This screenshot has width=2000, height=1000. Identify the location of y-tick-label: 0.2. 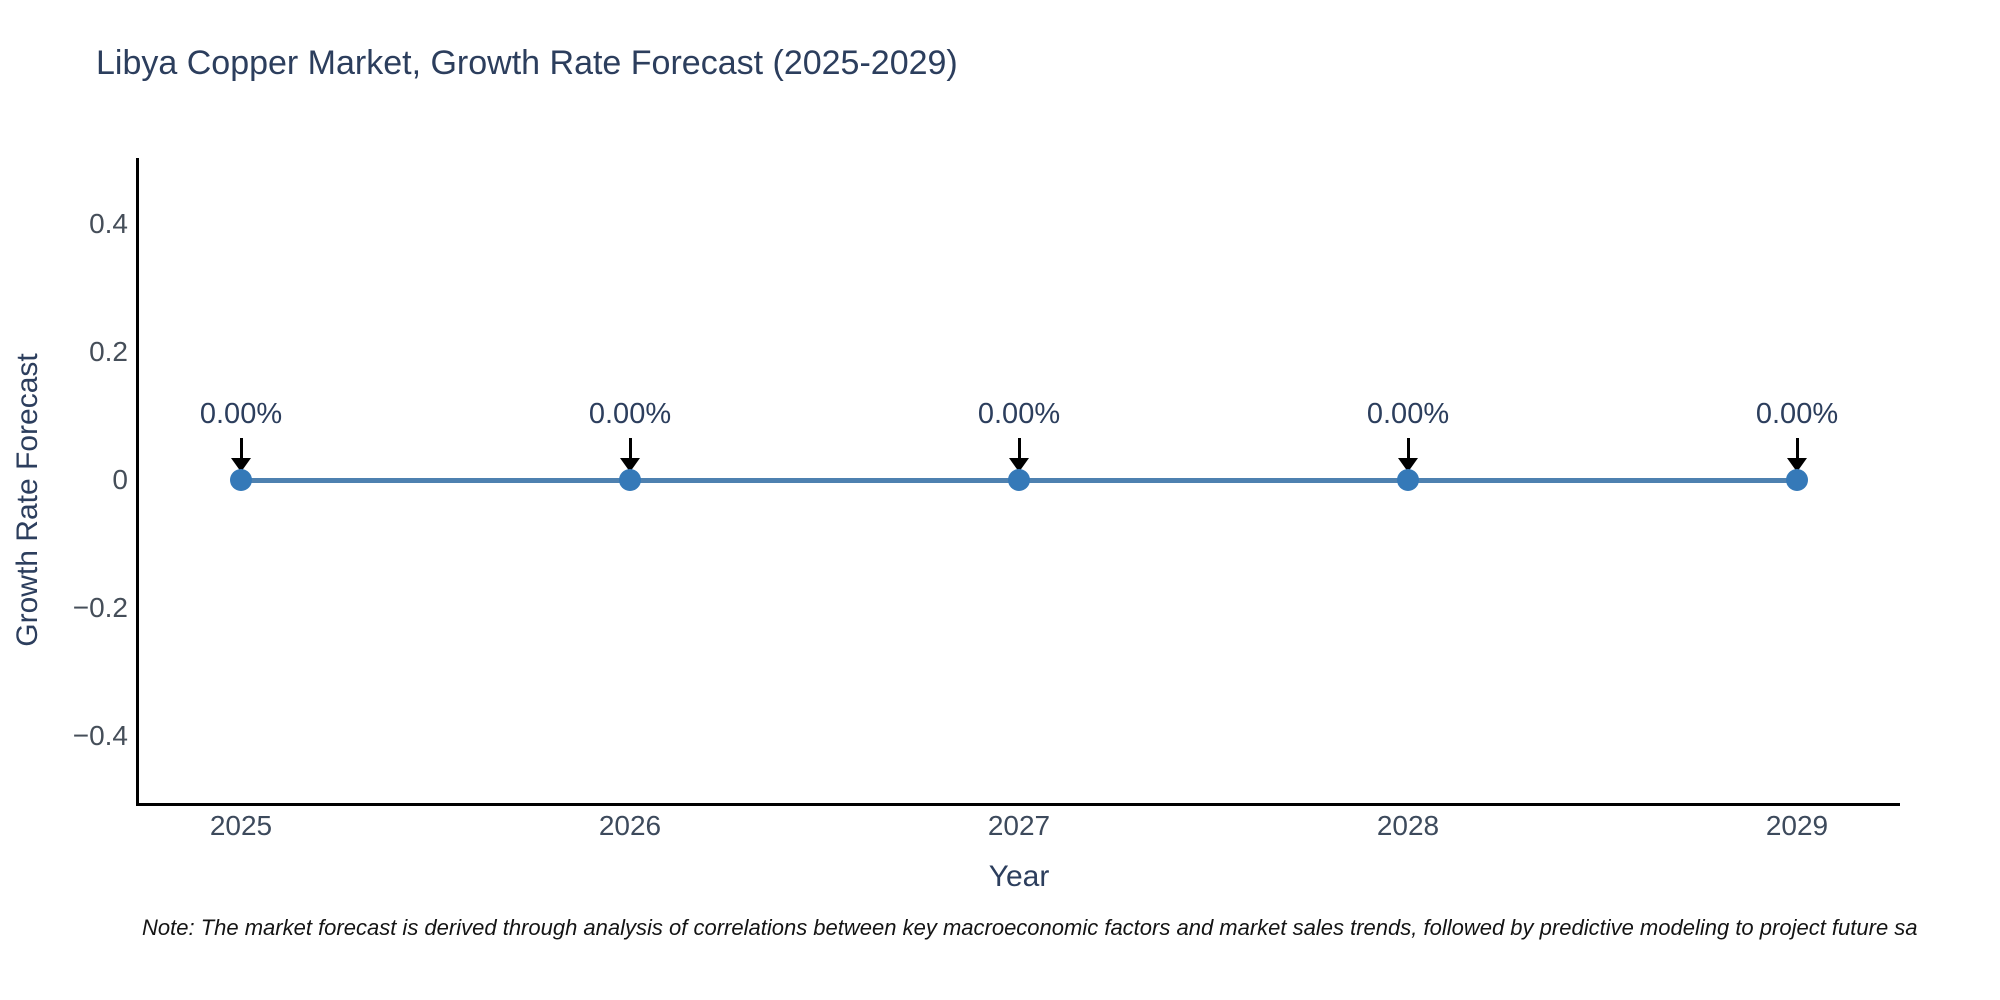
(108, 351).